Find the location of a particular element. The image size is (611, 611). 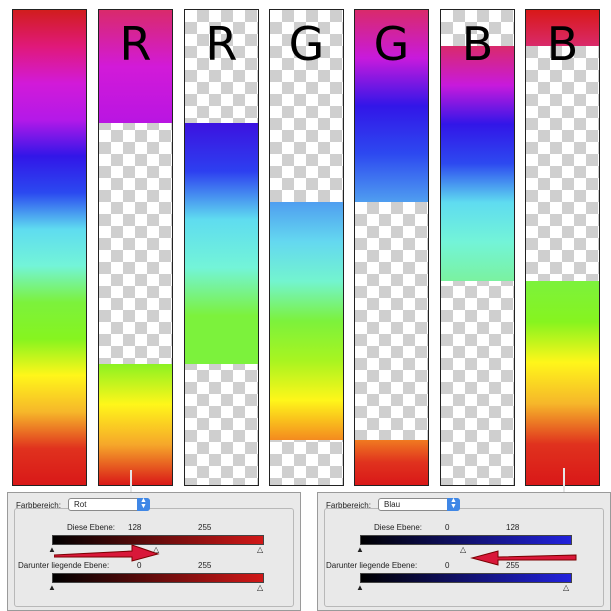

channel-strip-6: B is located at coordinates (562, 247).